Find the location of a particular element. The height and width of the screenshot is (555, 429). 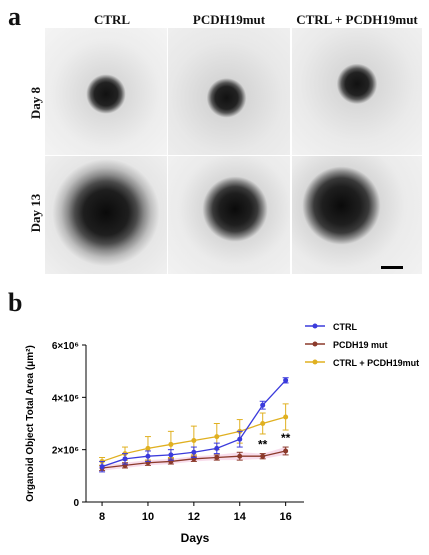

micrograph-ctrl-pcdh19mut-day8 is located at coordinates (357, 91).